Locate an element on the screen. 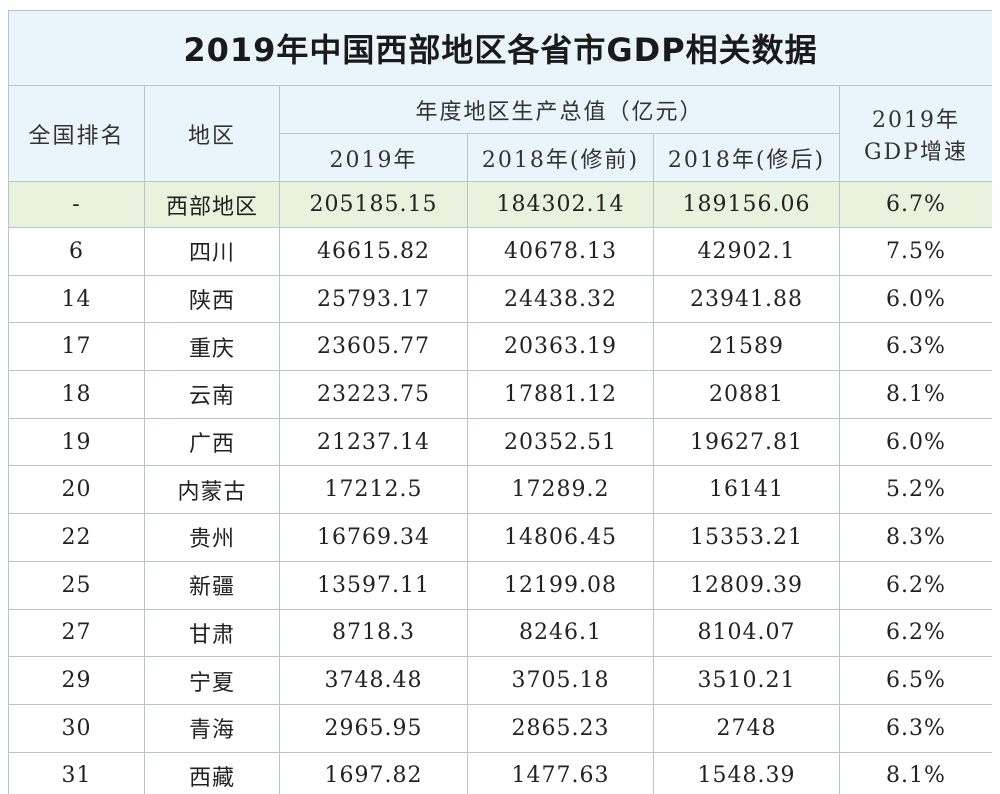 Image resolution: width=1000 pixels, height=794 pixels. cell-region: 宁夏 is located at coordinates (212, 680).